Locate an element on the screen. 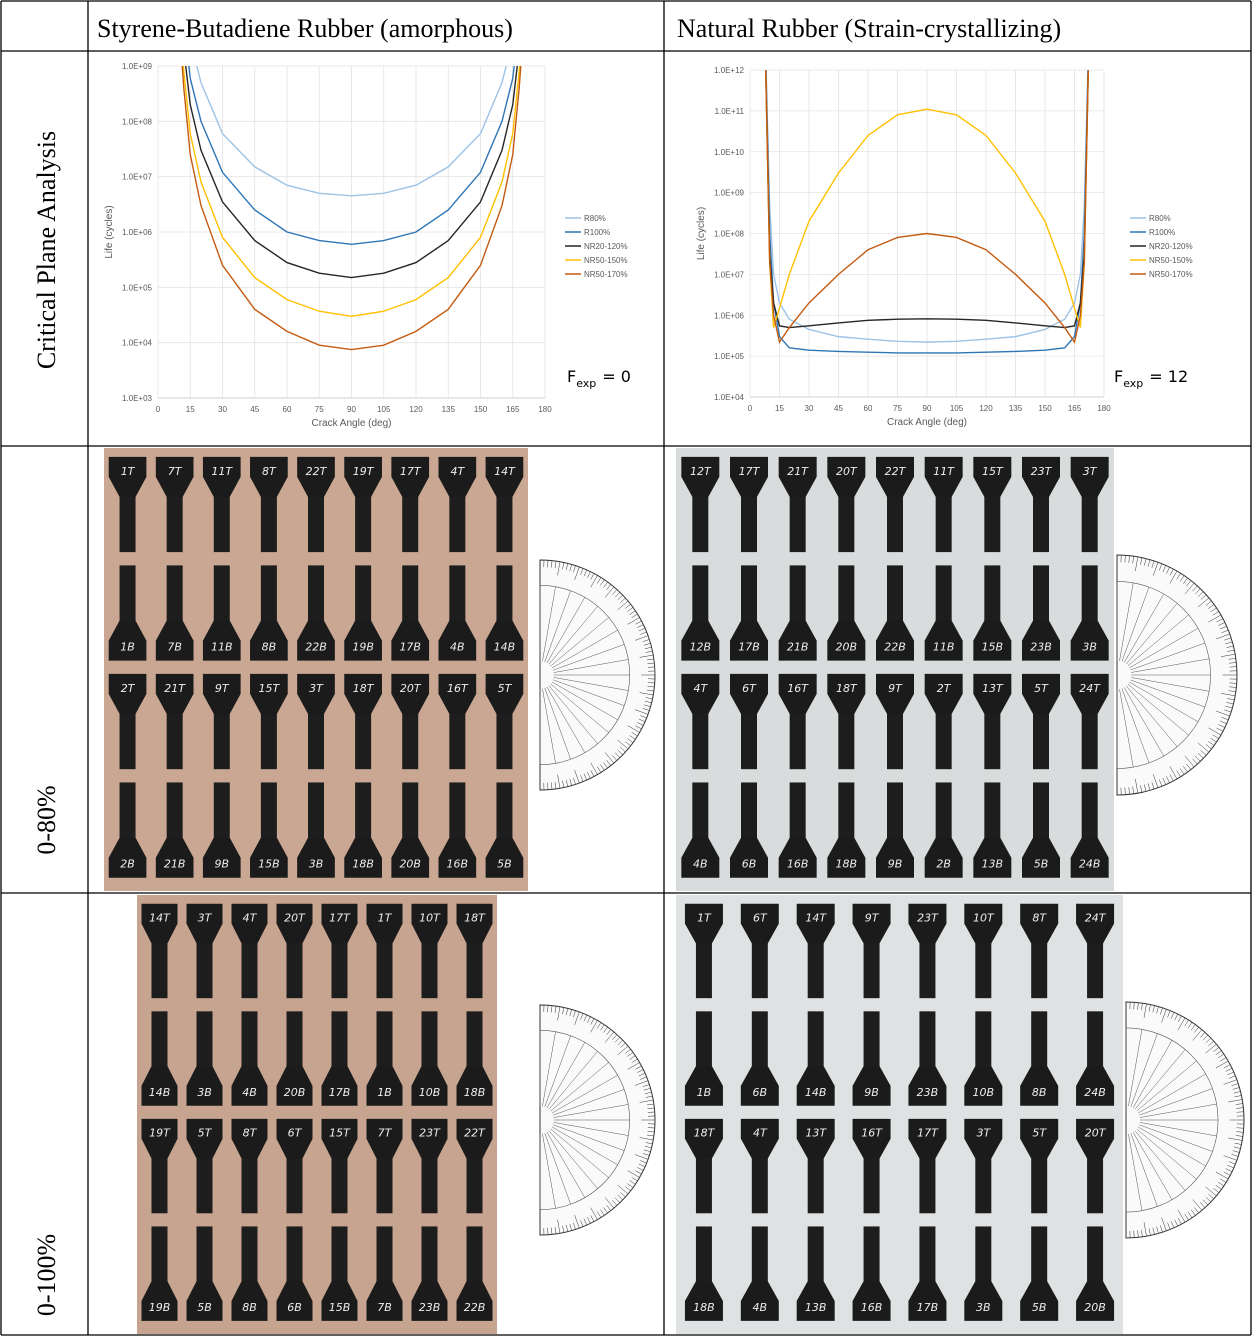 The width and height of the screenshot is (1255, 1336). series-line is located at coordinates (351, 172).